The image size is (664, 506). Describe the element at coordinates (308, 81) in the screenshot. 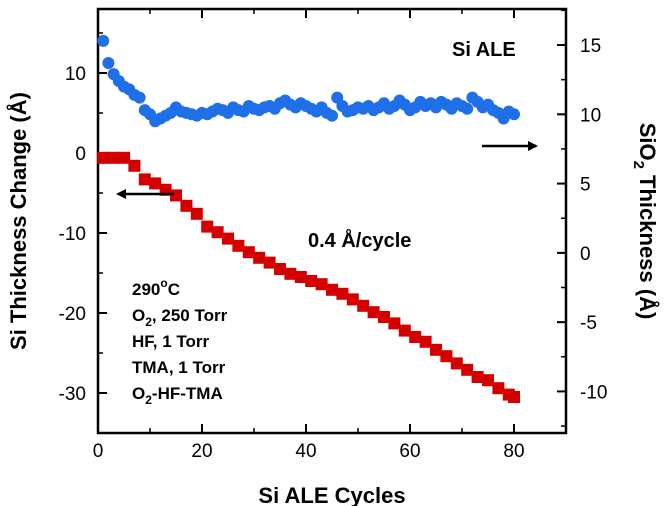

I see `series-sio2-thickness` at that location.